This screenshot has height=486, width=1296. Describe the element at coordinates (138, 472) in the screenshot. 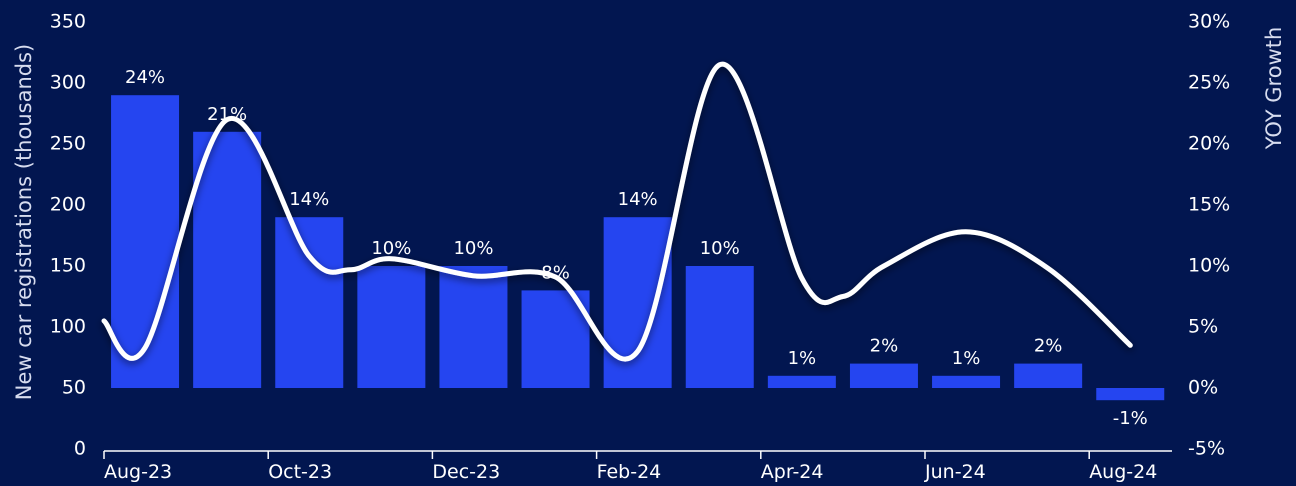

I see `x-tick-label: Aug-23` at that location.